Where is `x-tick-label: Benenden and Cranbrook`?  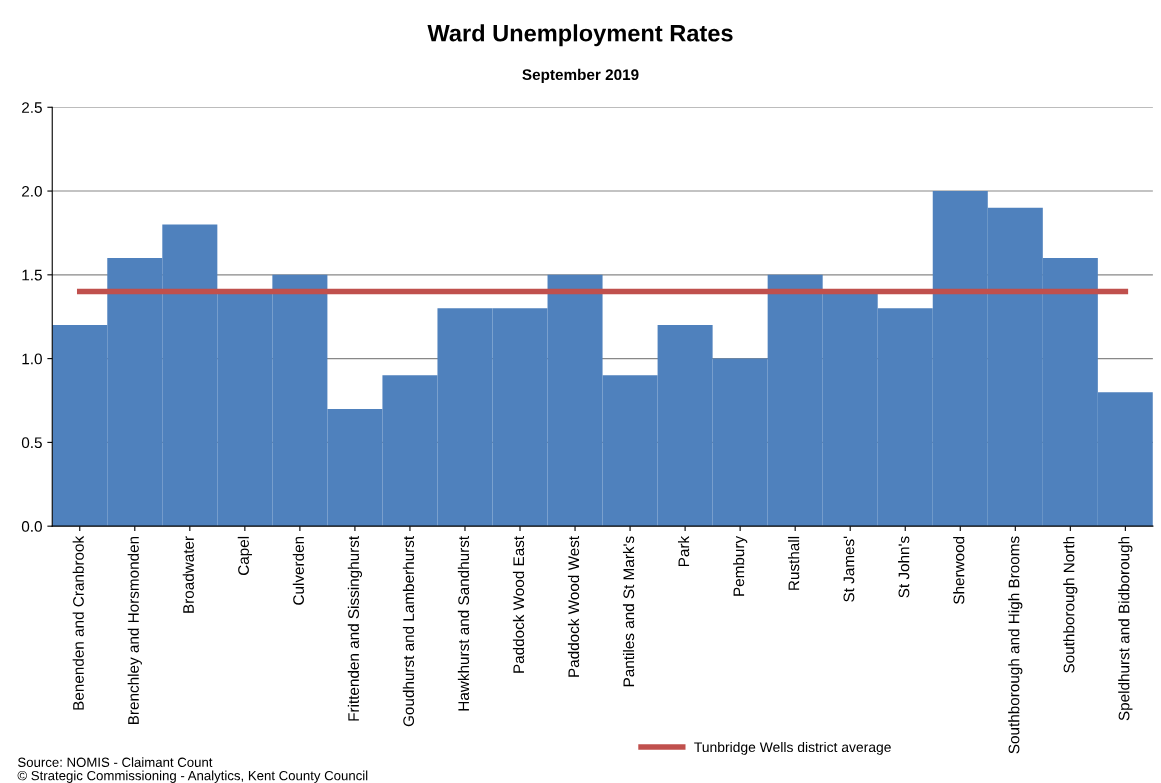 x-tick-label: Benenden and Cranbrook is located at coordinates (78, 622).